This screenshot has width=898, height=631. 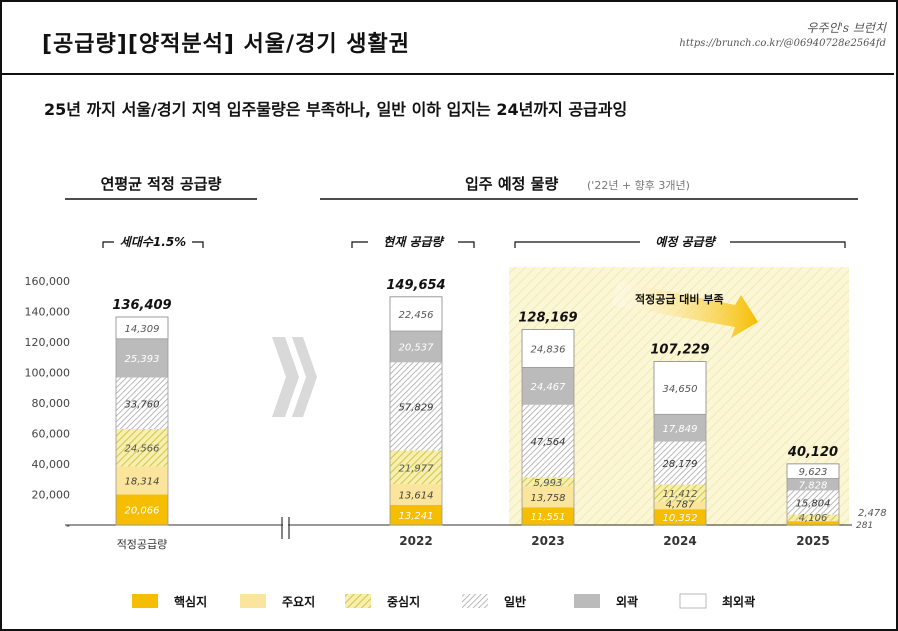 I want to click on y-tick-label: 80,000, so click(x=51, y=403).